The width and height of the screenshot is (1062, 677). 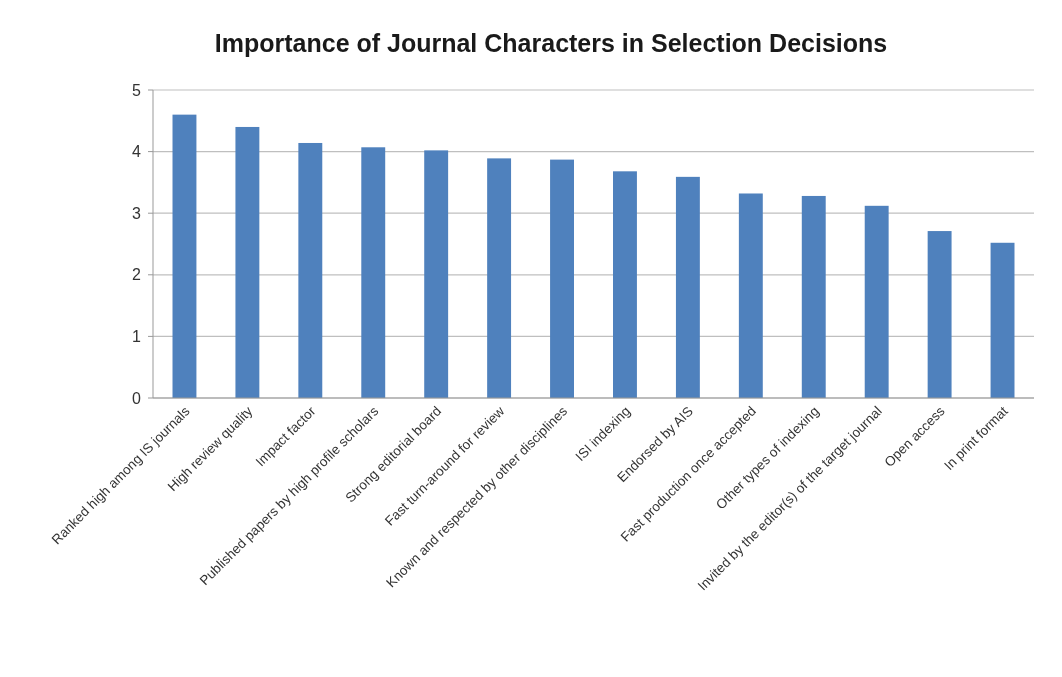 What do you see at coordinates (137, 152) in the screenshot?
I see `y-tick-label: 4` at bounding box center [137, 152].